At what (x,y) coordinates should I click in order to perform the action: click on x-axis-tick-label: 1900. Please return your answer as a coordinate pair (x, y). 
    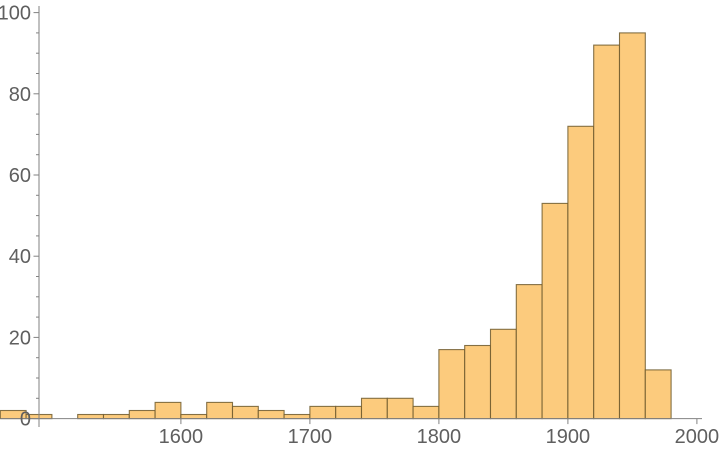
    Looking at the image, I should click on (568, 437).